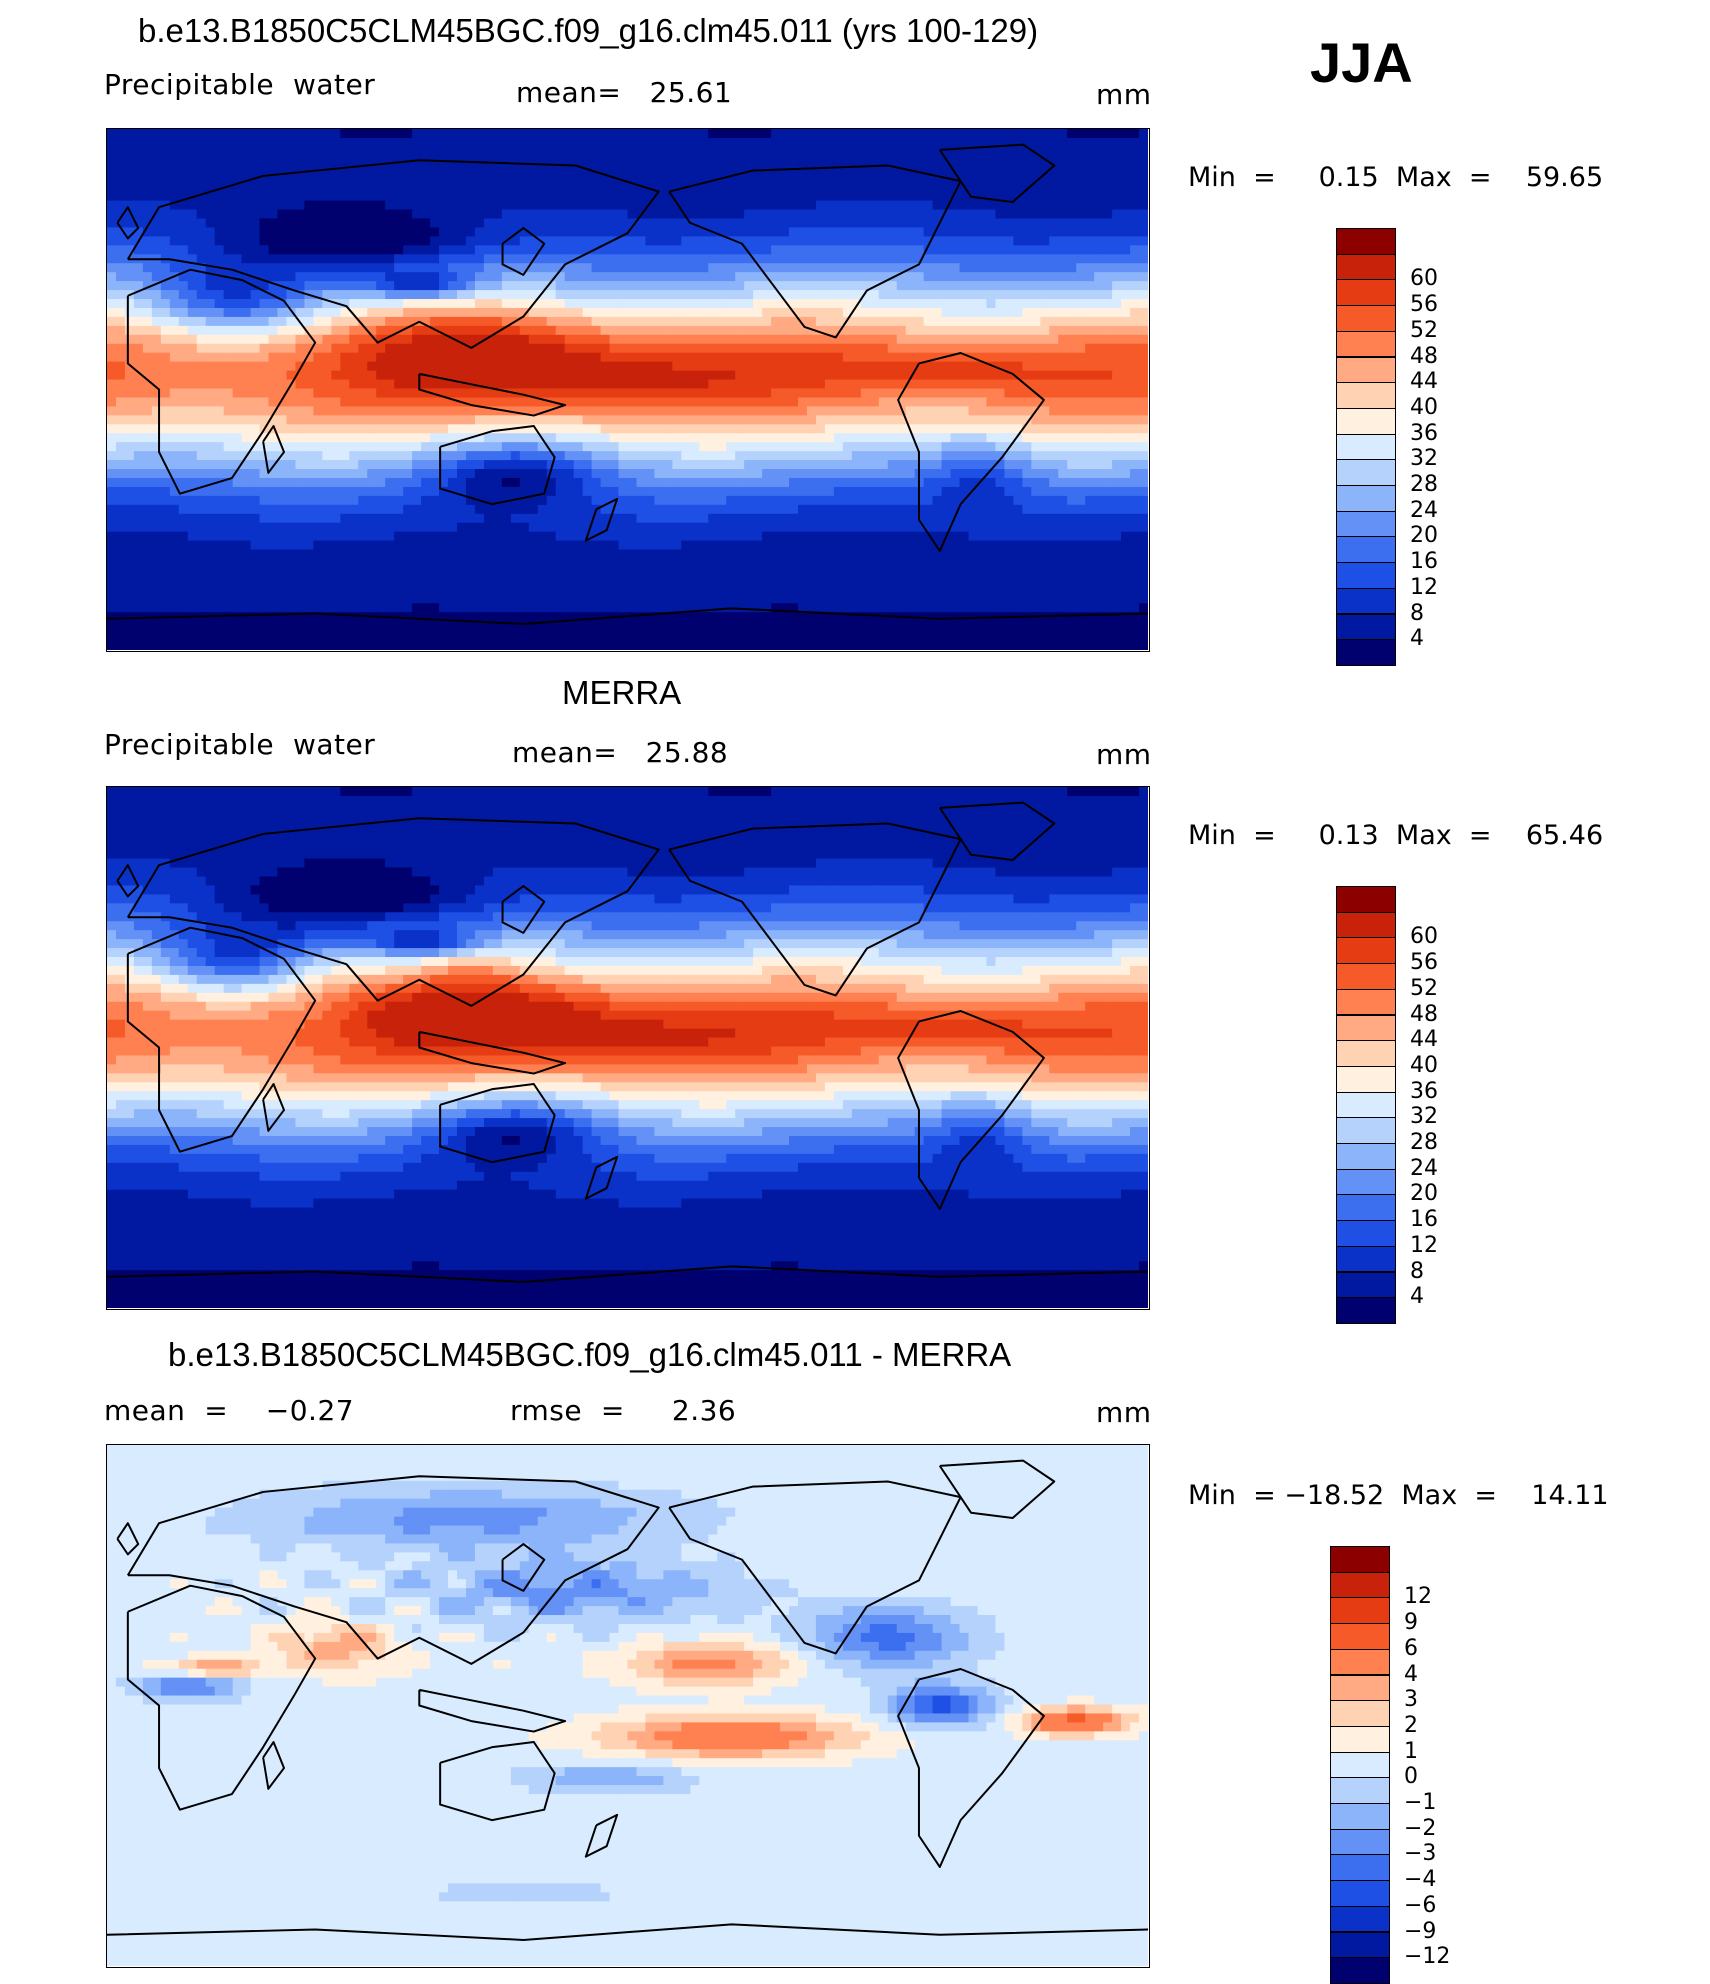 This screenshot has height=1984, width=1710. What do you see at coordinates (623, 1410) in the screenshot?
I see `panel-rmse-label: rmse = 2.36` at bounding box center [623, 1410].